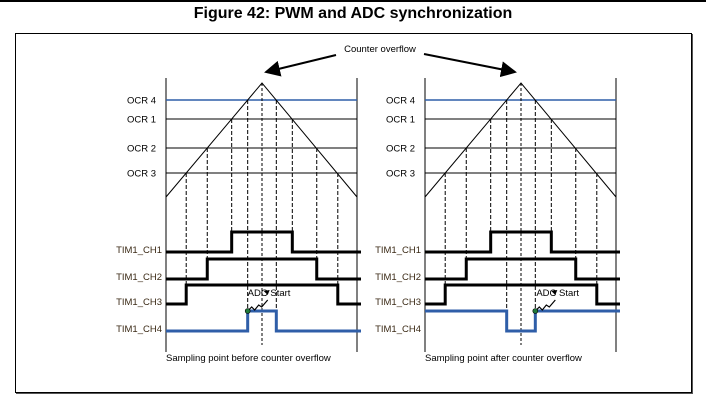 This screenshot has height=411, width=706. Describe the element at coordinates (300, 65) in the screenshot. I see `overflow-arrow-left` at that location.